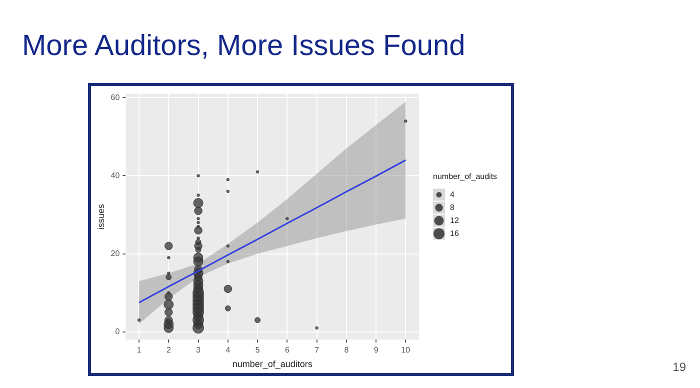  Describe the element at coordinates (169, 350) in the screenshot. I see `x-tick-label: 2` at that location.